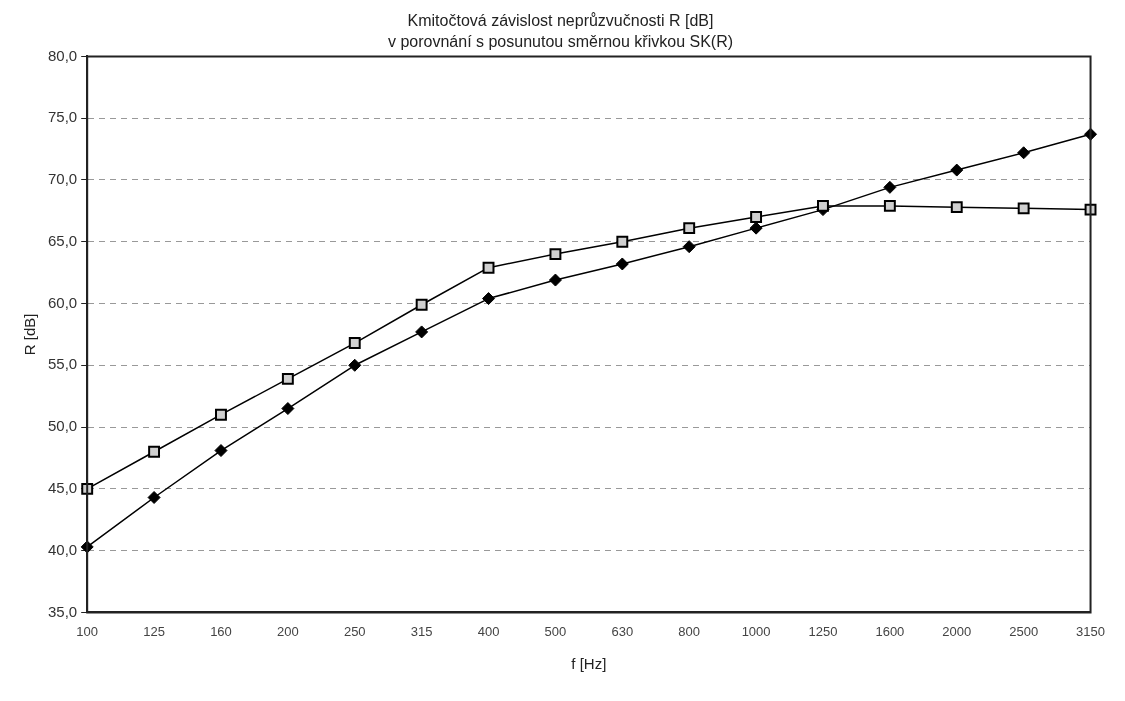 The height and width of the screenshot is (701, 1125). Describe the element at coordinates (622, 631) in the screenshot. I see `x-tick-label: 630` at that location.